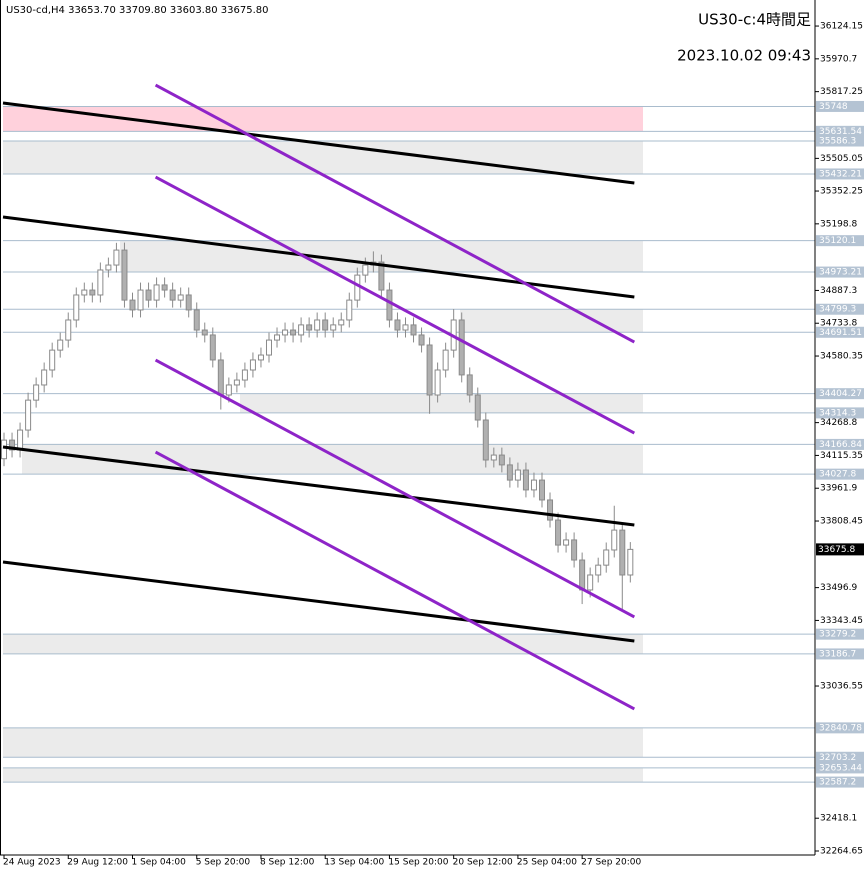 Image resolution: width=866 pixels, height=874 pixels. Describe the element at coordinates (547, 863) in the screenshot. I see `x-tick-label: 25 Sep 04:00` at that location.